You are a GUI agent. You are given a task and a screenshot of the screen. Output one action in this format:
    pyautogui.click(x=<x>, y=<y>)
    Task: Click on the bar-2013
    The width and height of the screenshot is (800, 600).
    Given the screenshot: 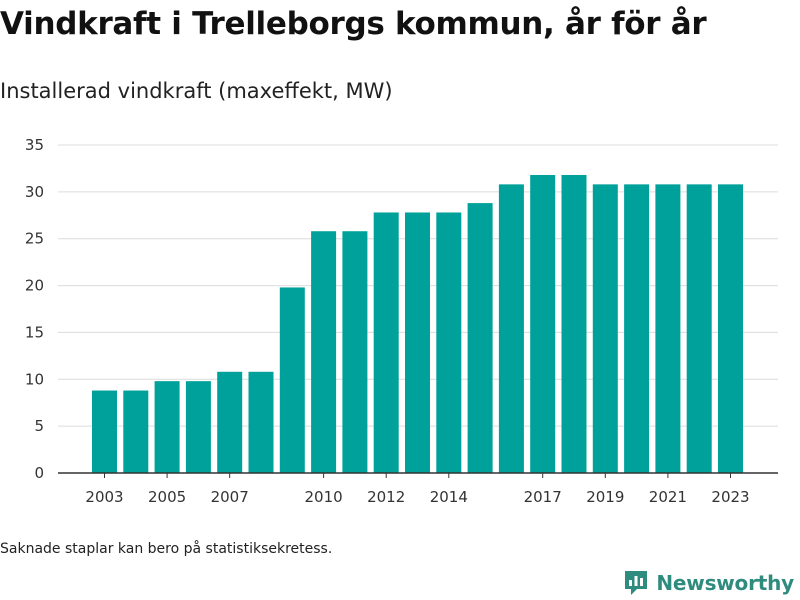 What is the action you would take?
    pyautogui.click(x=417, y=342)
    